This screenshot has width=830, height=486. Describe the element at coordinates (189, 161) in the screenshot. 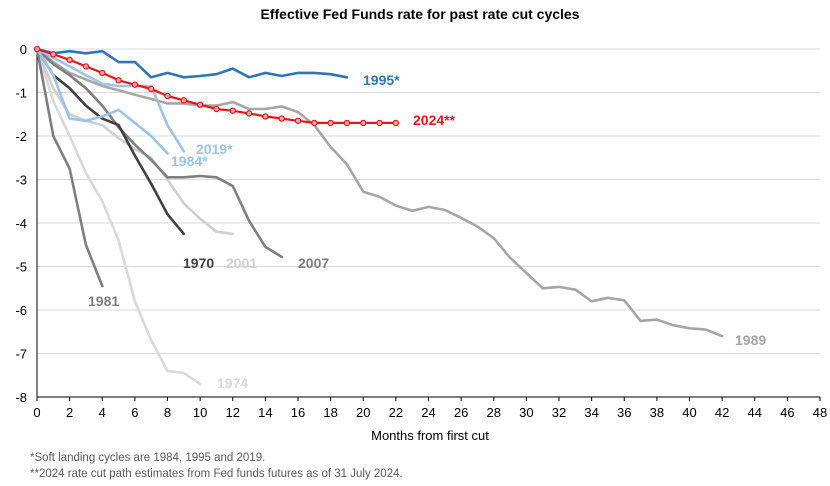

I see `series-label-1984: 1984*` at that location.